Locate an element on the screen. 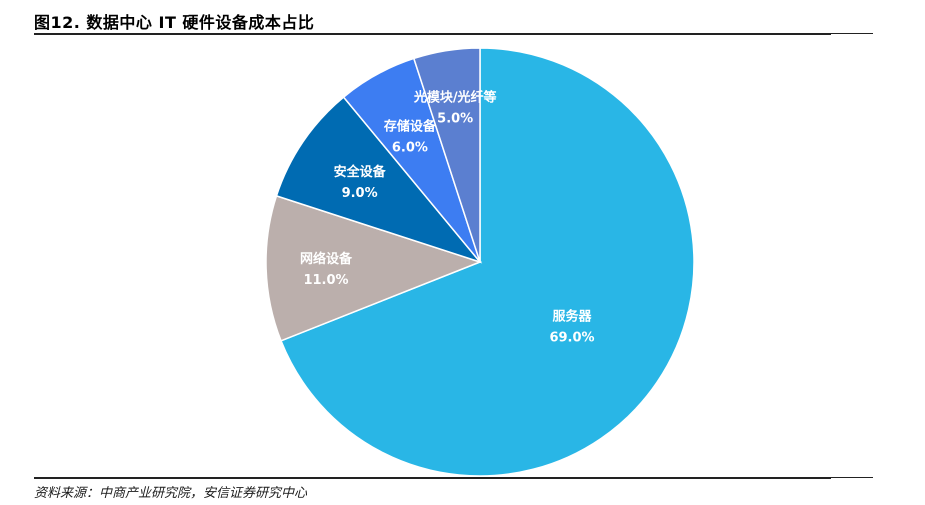 The width and height of the screenshot is (925, 505). source-note: 资料来源：中商产业研究院，安信证券研究中心 is located at coordinates (171, 493).